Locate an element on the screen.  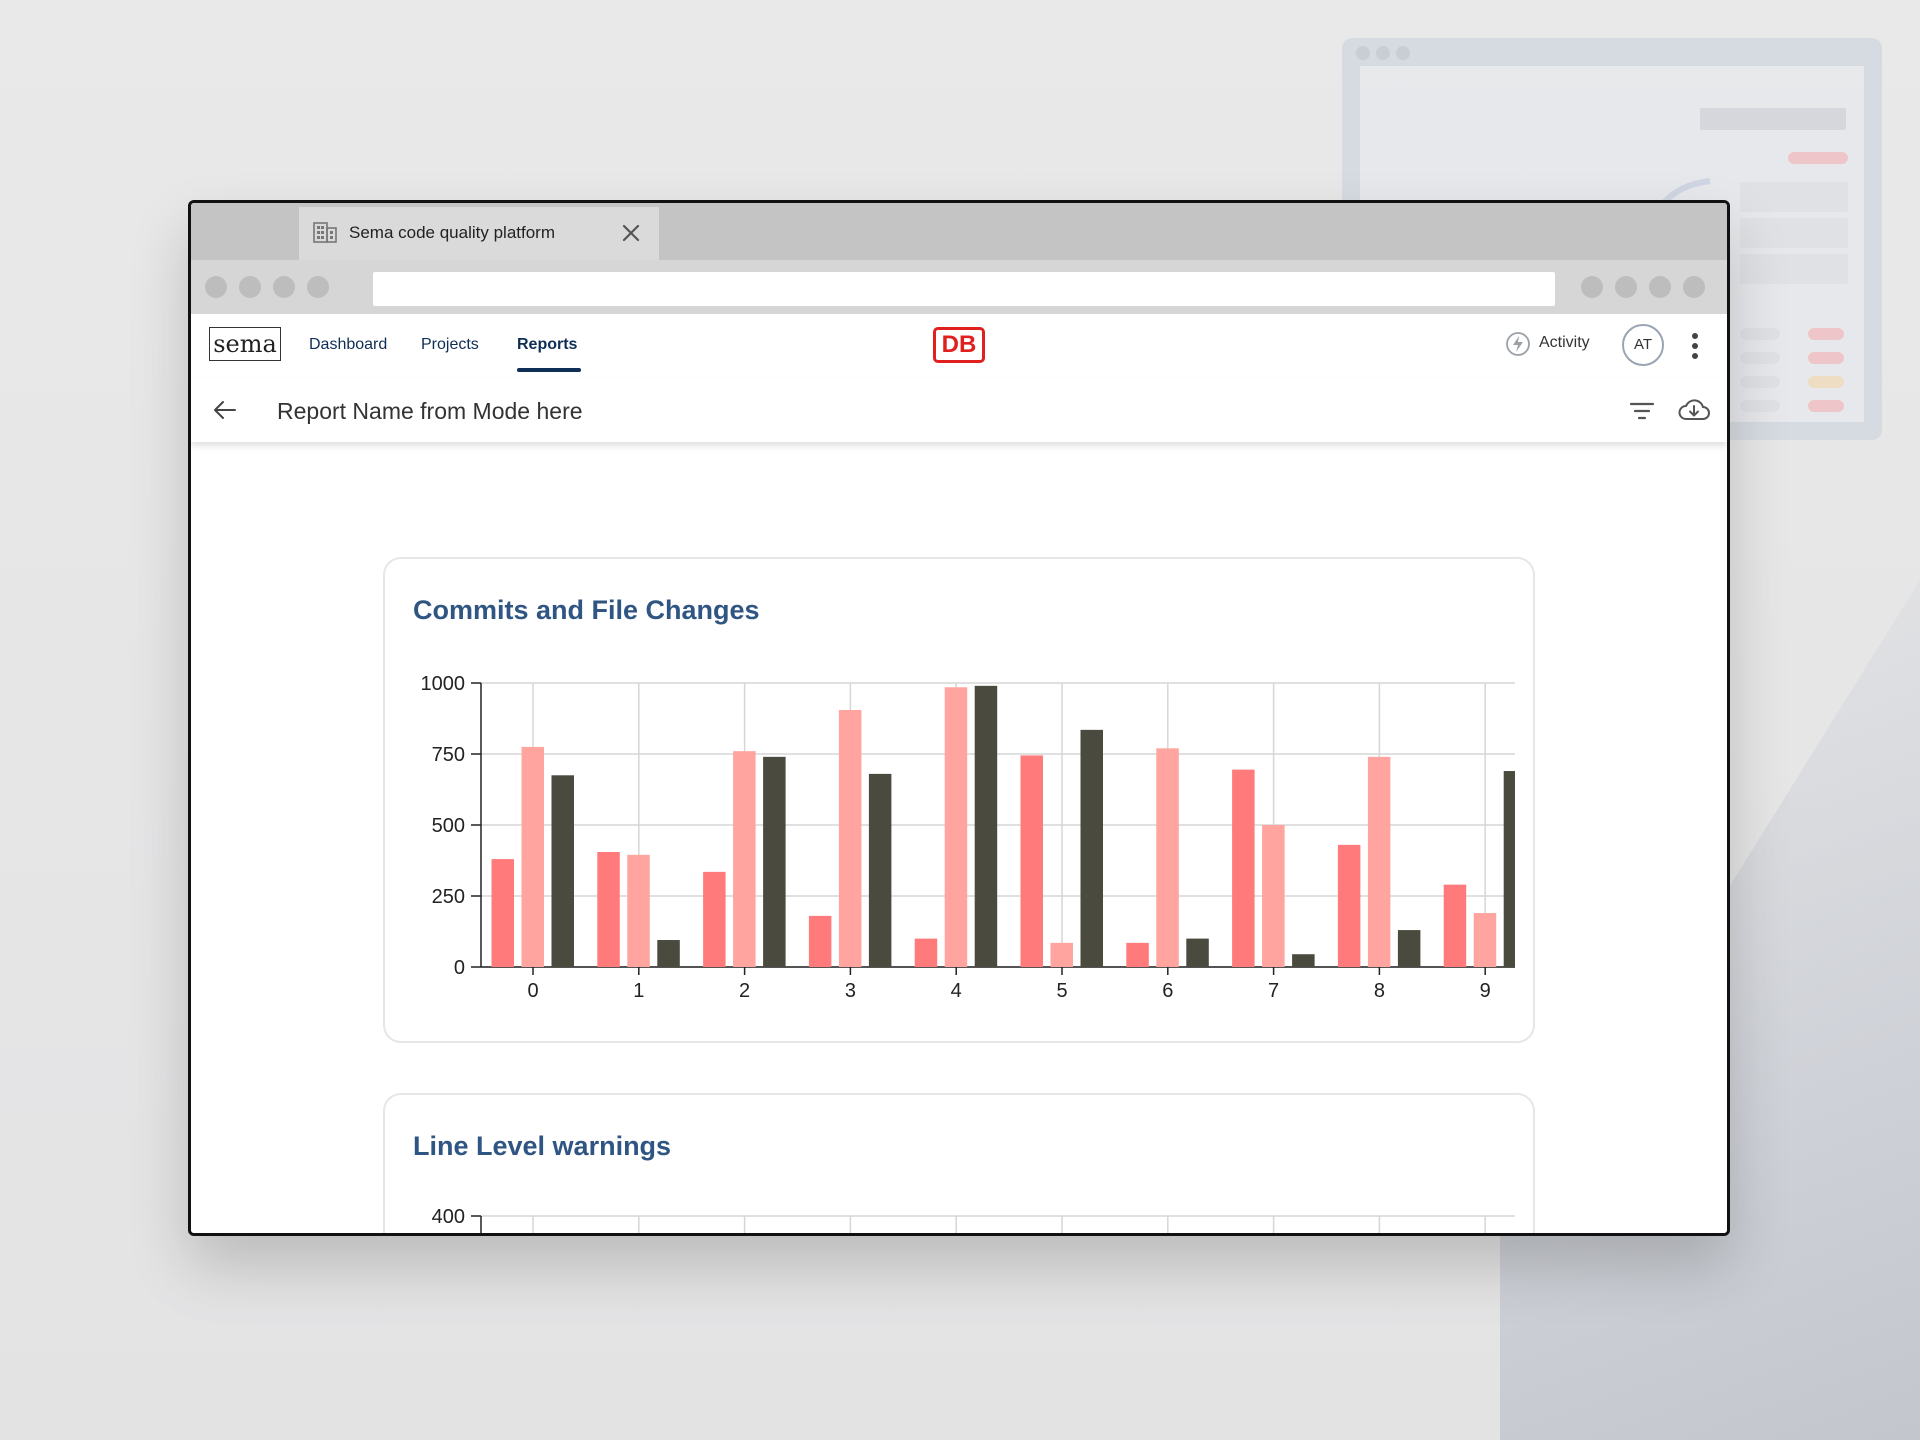
x-tick-label: 0 is located at coordinates (532, 991).